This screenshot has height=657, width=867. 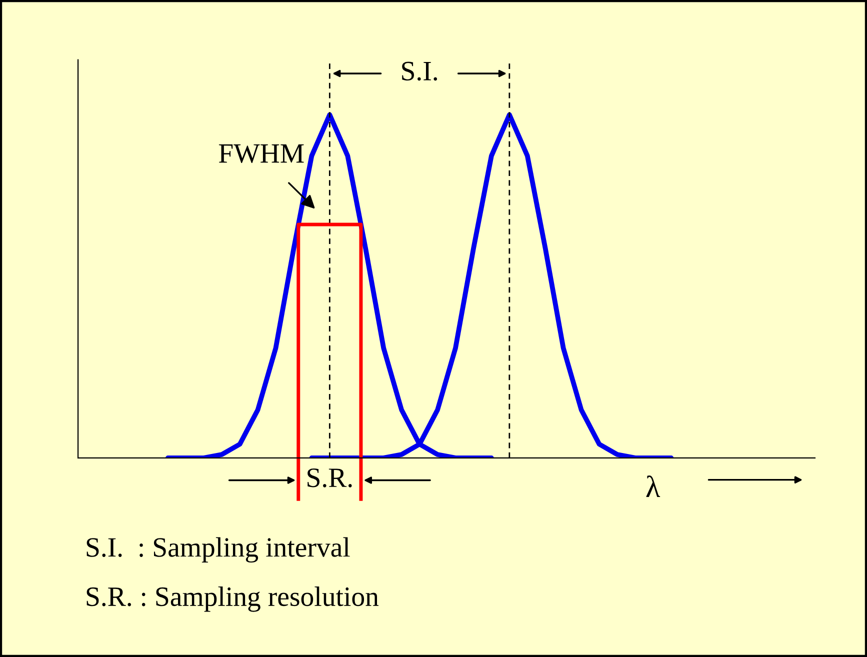 I want to click on x-axis-title: λ, so click(x=653, y=487).